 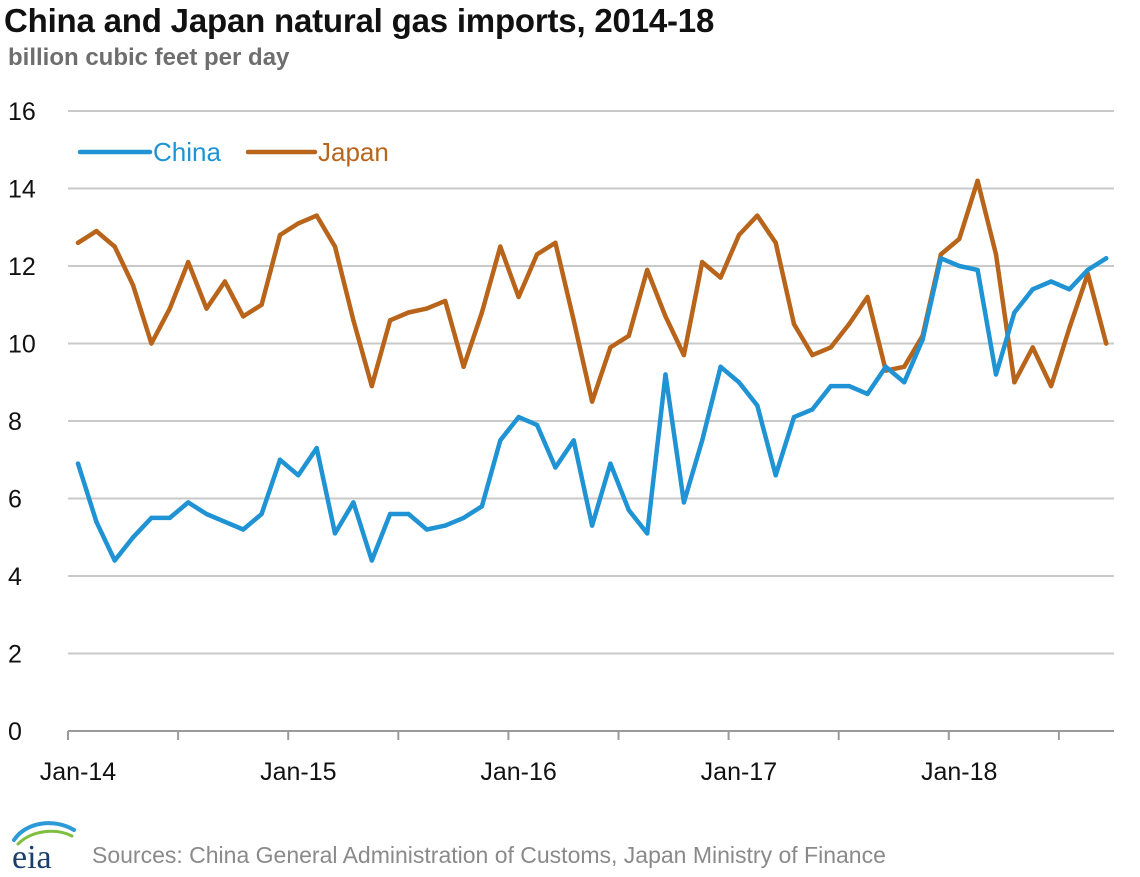 I want to click on y-tick-label: 4, so click(x=15, y=577).